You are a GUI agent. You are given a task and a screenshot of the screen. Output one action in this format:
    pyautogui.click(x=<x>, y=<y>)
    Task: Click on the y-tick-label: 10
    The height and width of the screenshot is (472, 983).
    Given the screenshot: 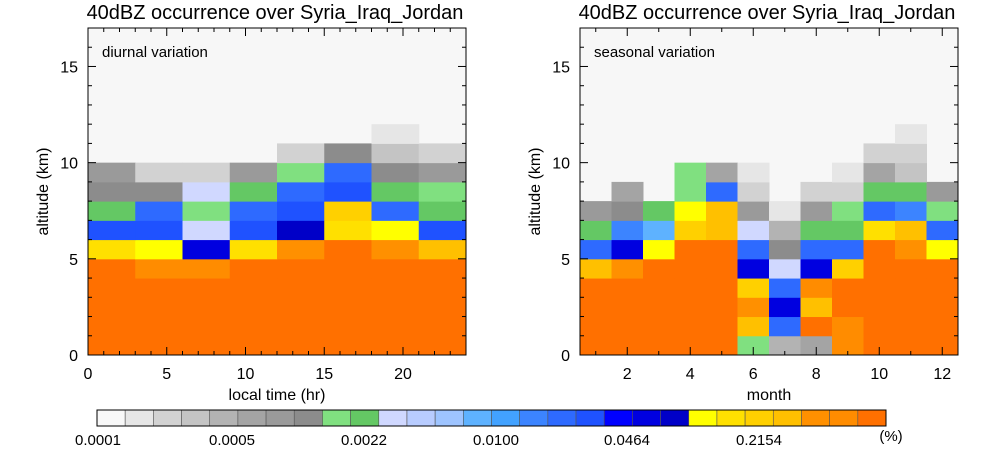 What is the action you would take?
    pyautogui.click(x=561, y=164)
    